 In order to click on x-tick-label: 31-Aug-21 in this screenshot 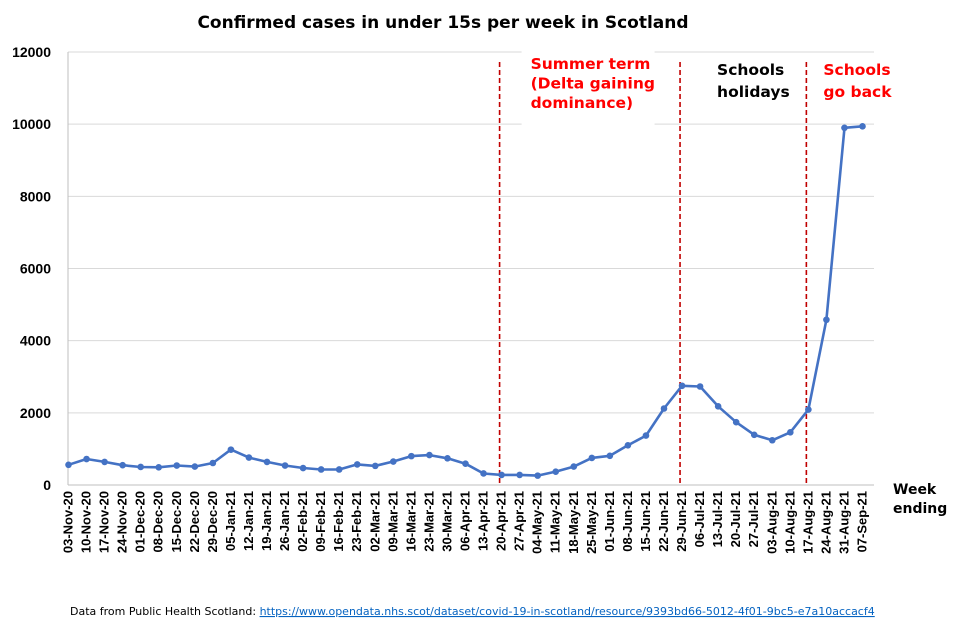, I will do `click(843, 522)`.